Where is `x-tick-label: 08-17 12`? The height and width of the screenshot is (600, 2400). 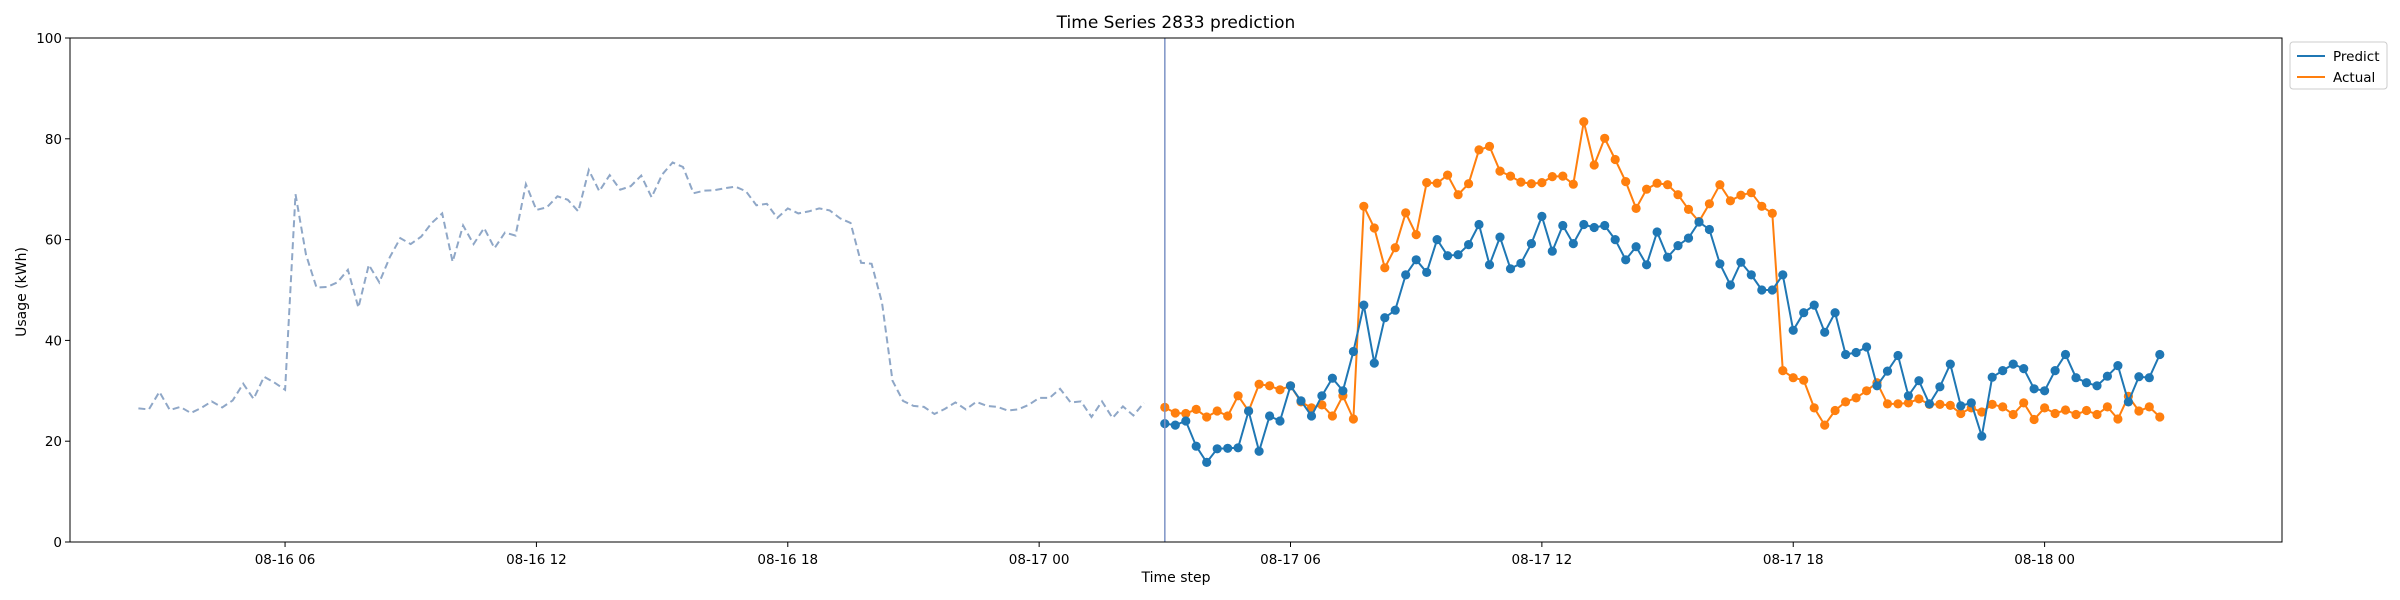
x-tick-label: 08-17 12 is located at coordinates (1542, 560).